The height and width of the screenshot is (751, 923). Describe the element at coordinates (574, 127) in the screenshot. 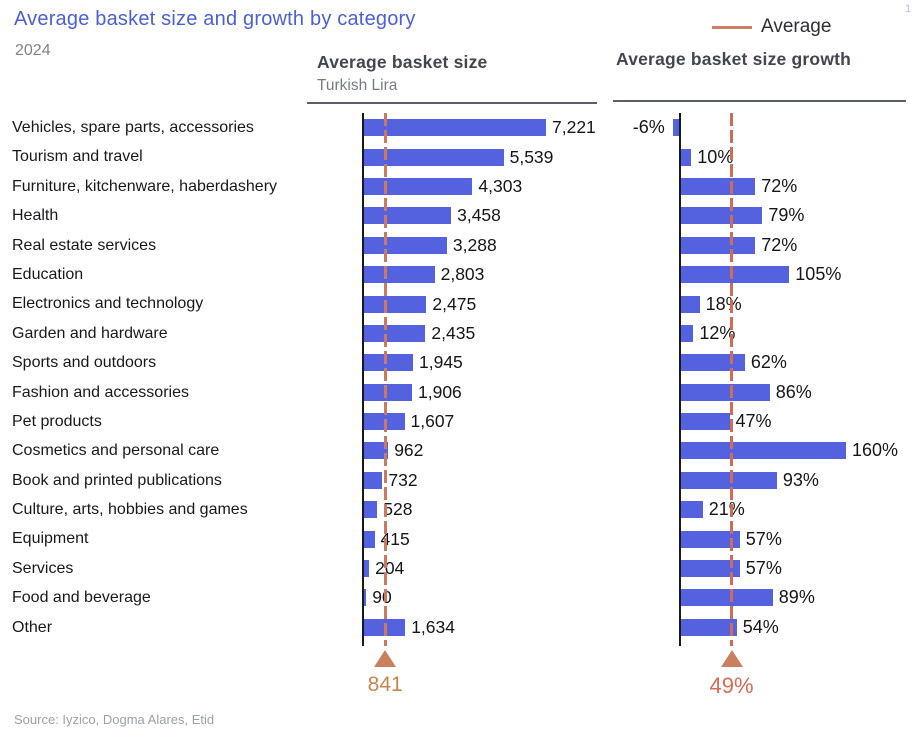

I see `bar-value-label: 7,221` at that location.